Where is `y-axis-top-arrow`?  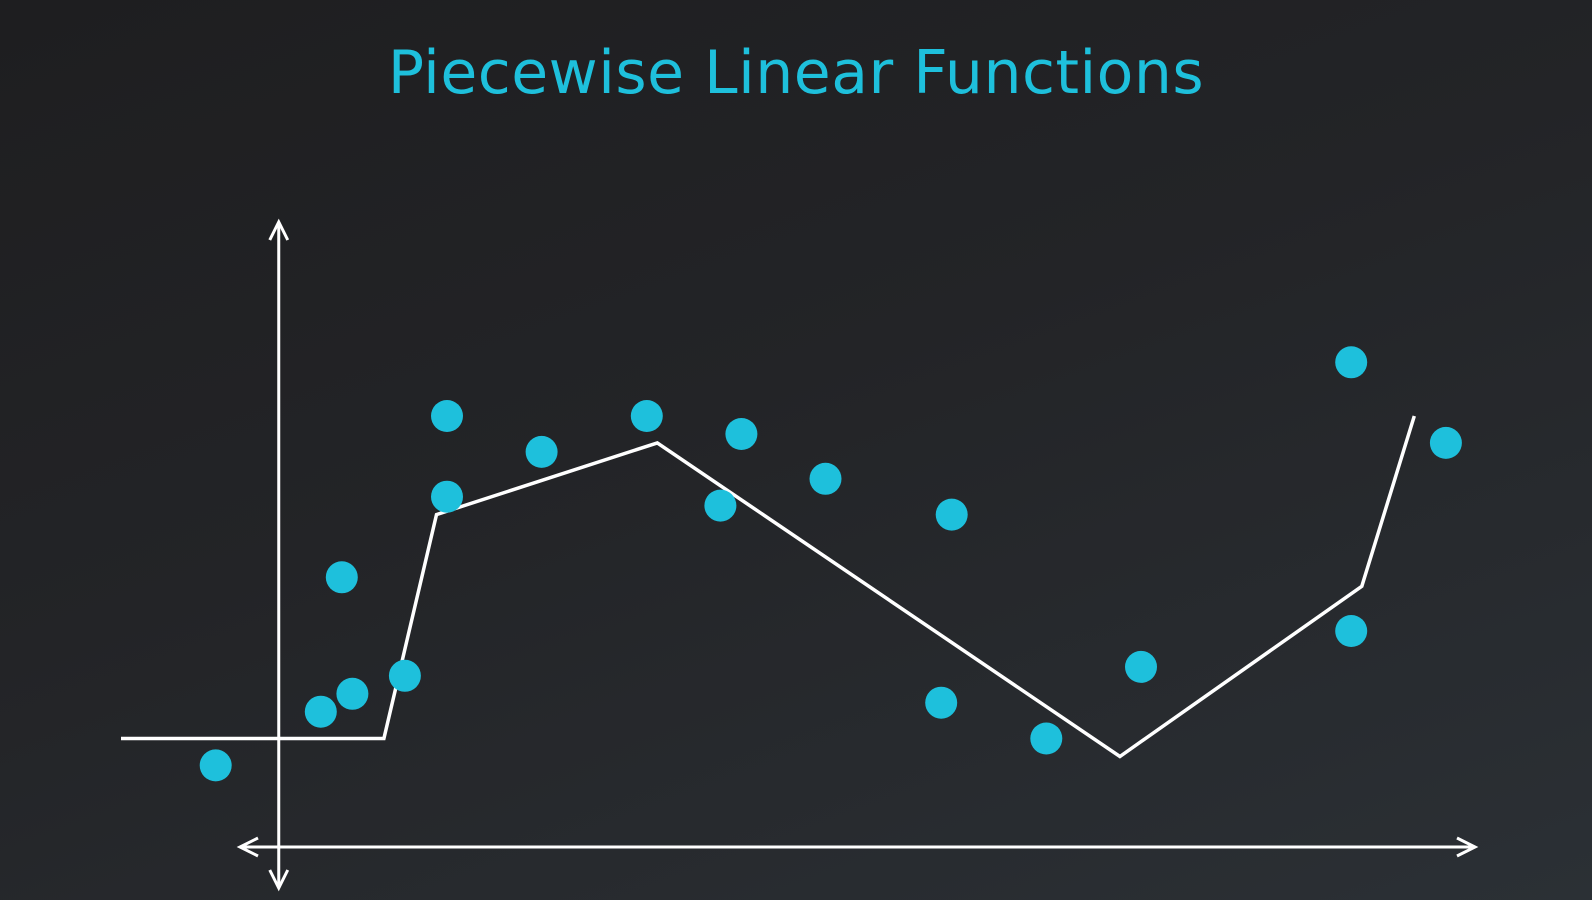 y-axis-top-arrow is located at coordinates (279, 229).